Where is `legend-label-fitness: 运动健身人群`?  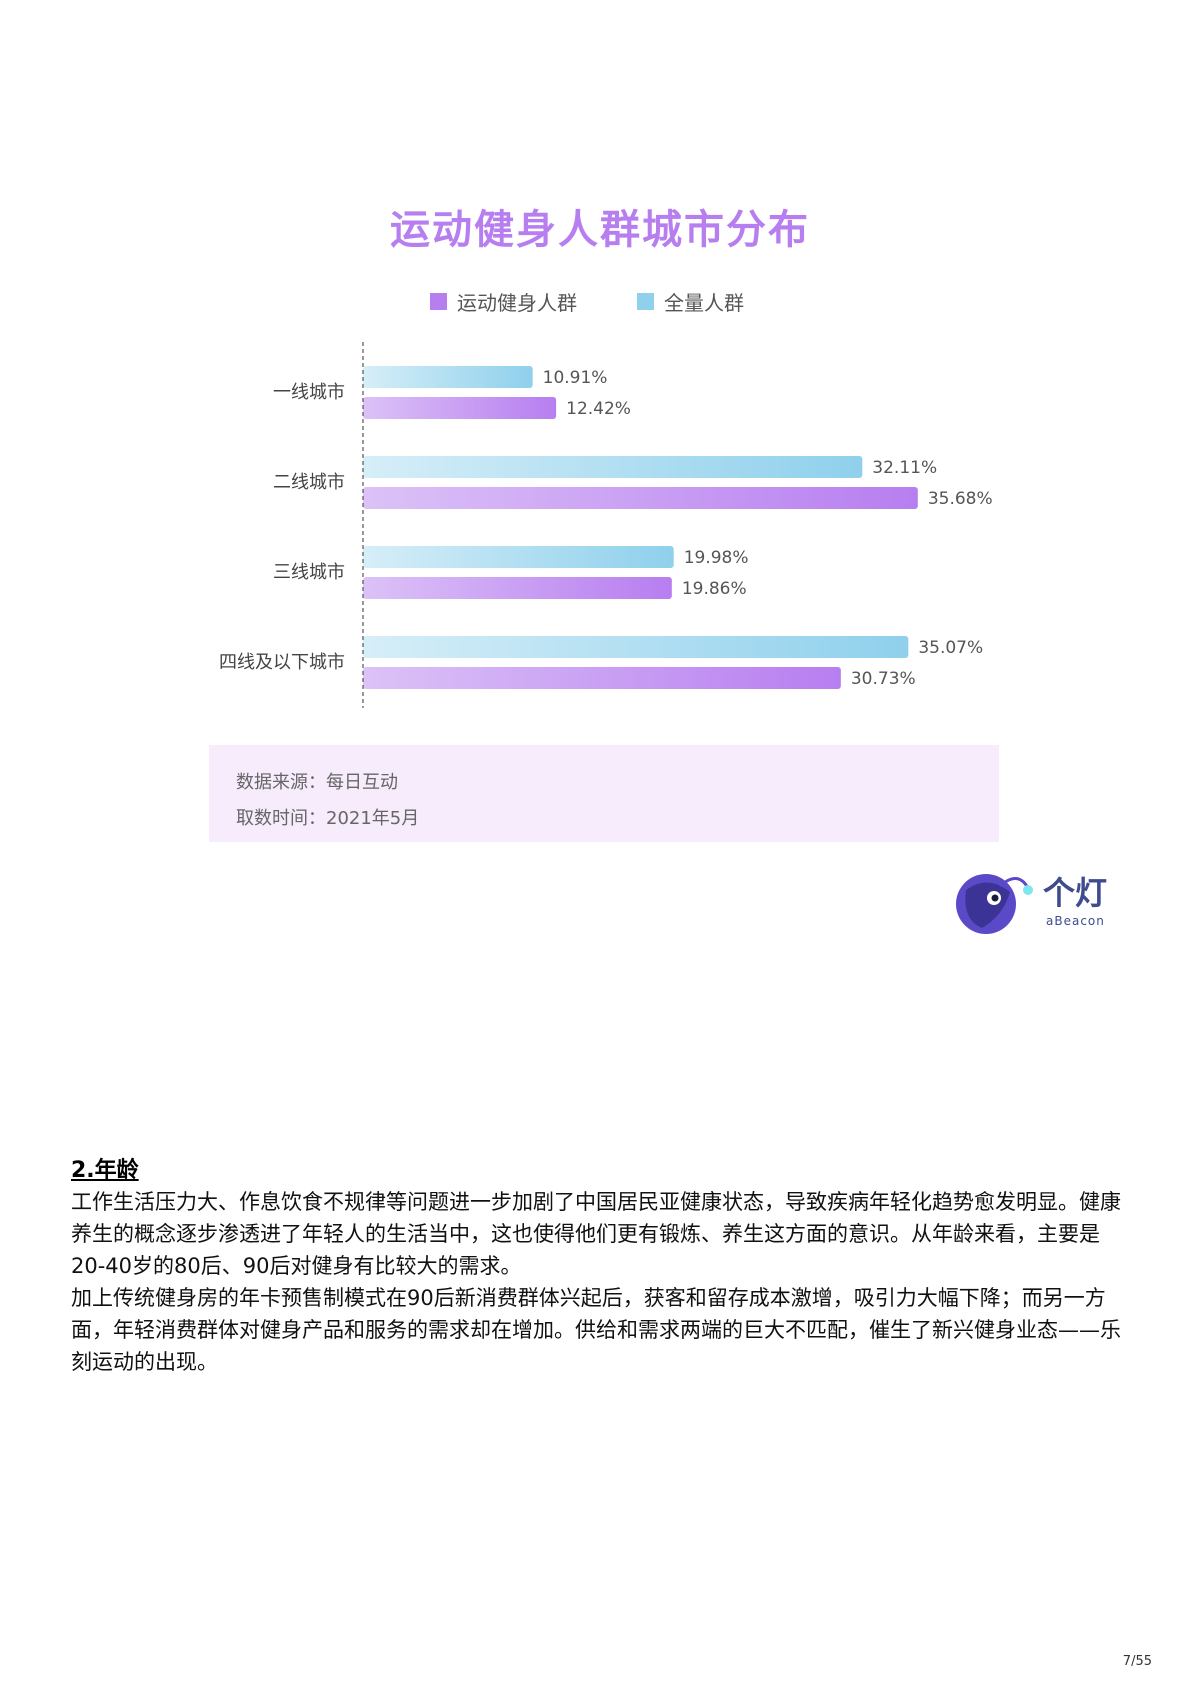 legend-label-fitness: 运动健身人群 is located at coordinates (517, 303).